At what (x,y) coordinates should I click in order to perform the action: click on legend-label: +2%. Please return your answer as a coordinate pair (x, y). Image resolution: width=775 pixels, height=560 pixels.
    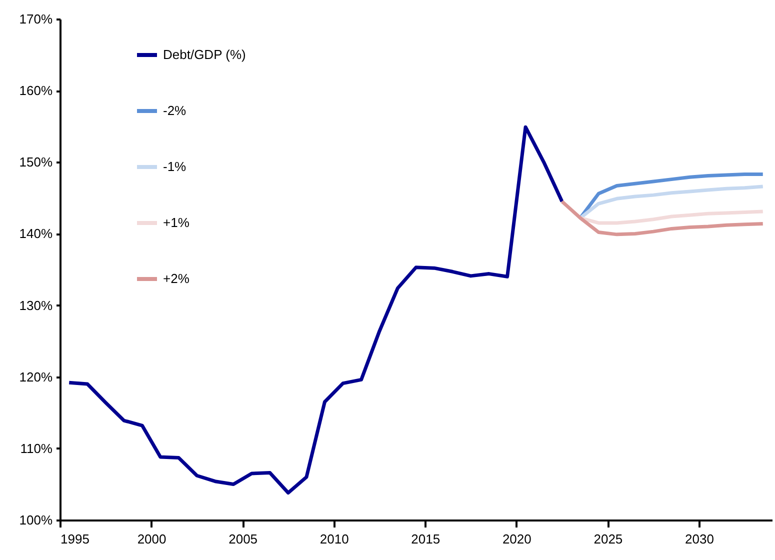
    Looking at the image, I should click on (176, 278).